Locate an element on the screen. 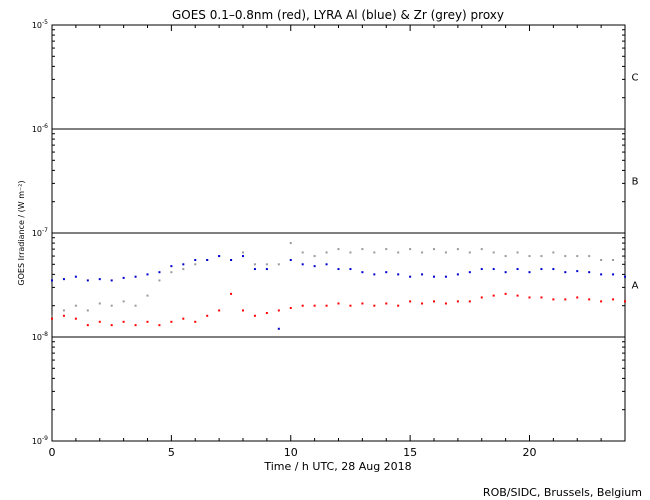 This screenshot has height=500, width=650. y-tick-label: 10⁻⁷ is located at coordinates (40, 232).